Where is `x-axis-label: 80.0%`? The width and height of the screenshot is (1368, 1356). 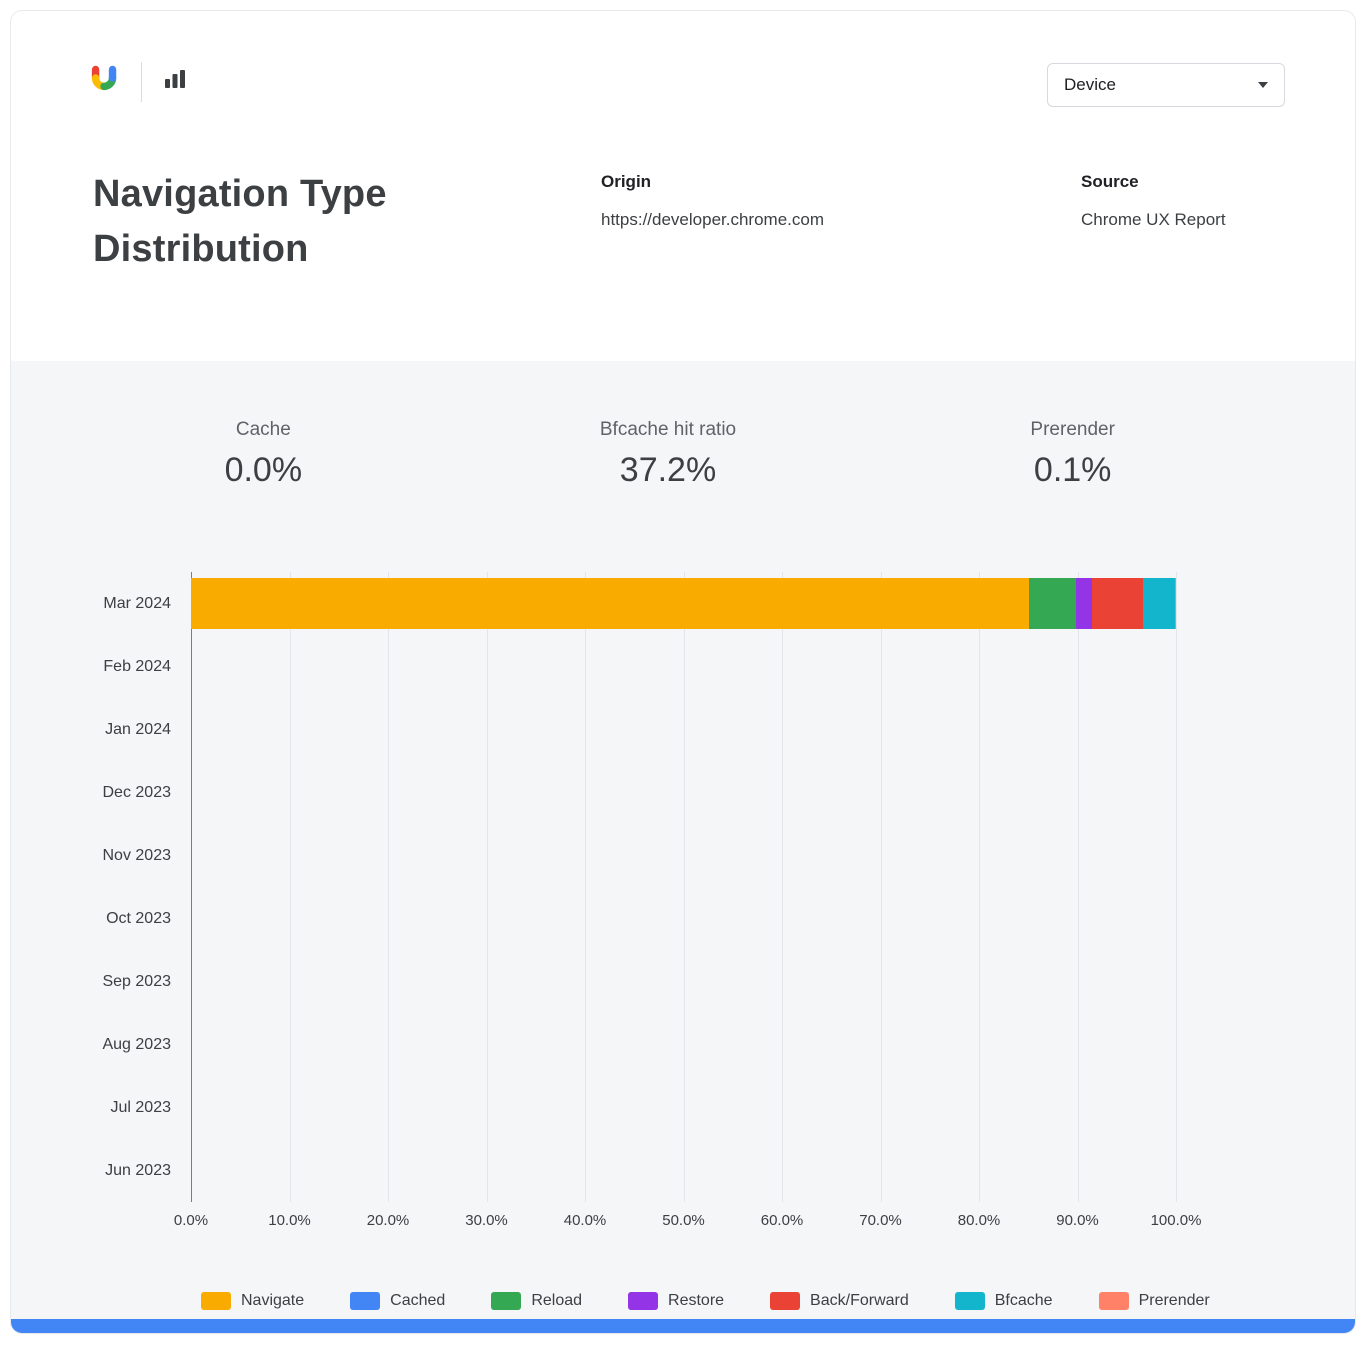
x-axis-label: 80.0% is located at coordinates (979, 1220).